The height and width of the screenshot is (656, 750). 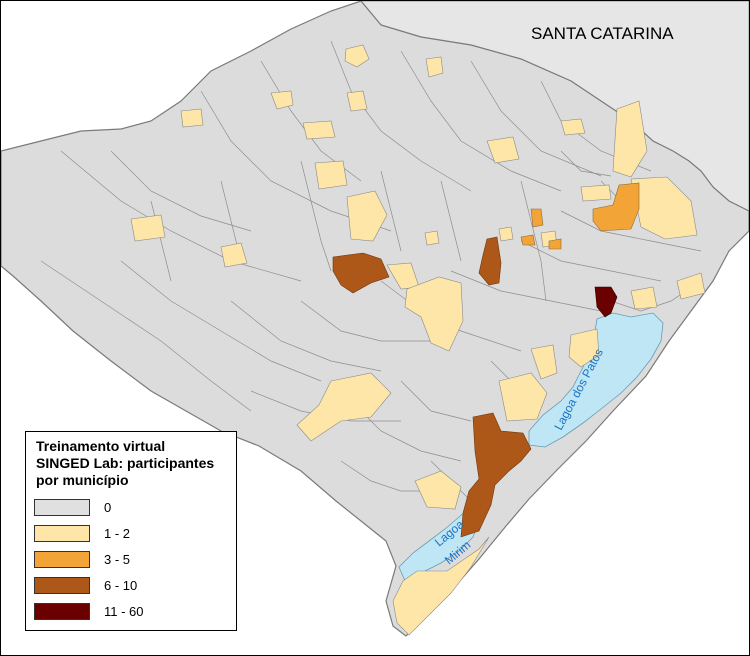 What do you see at coordinates (432, 387) in the screenshot?
I see `class-6-10-municipalities` at bounding box center [432, 387].